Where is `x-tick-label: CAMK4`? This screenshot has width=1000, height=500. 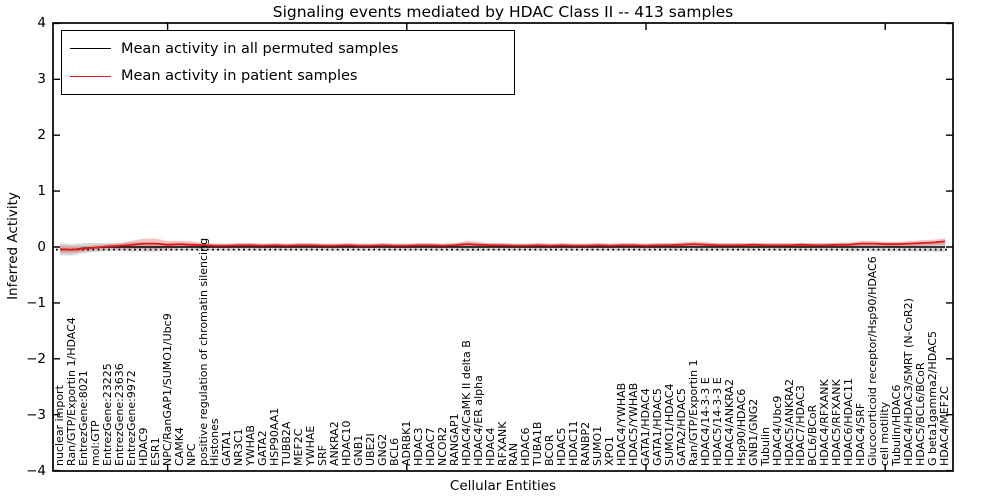 x-tick-label: CAMK4 is located at coordinates (179, 446).